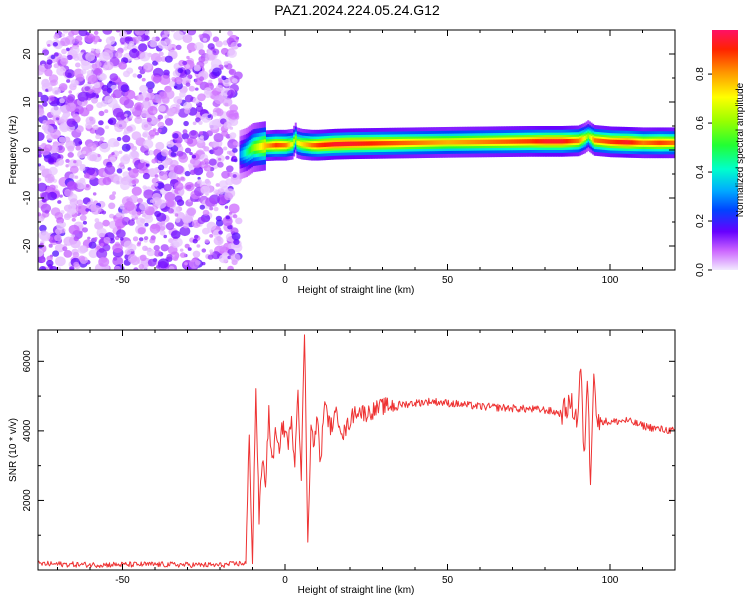  I want to click on colorbar-ticks: 0.0 0.2 0.4 0.6 0.8, so click(703, 172).